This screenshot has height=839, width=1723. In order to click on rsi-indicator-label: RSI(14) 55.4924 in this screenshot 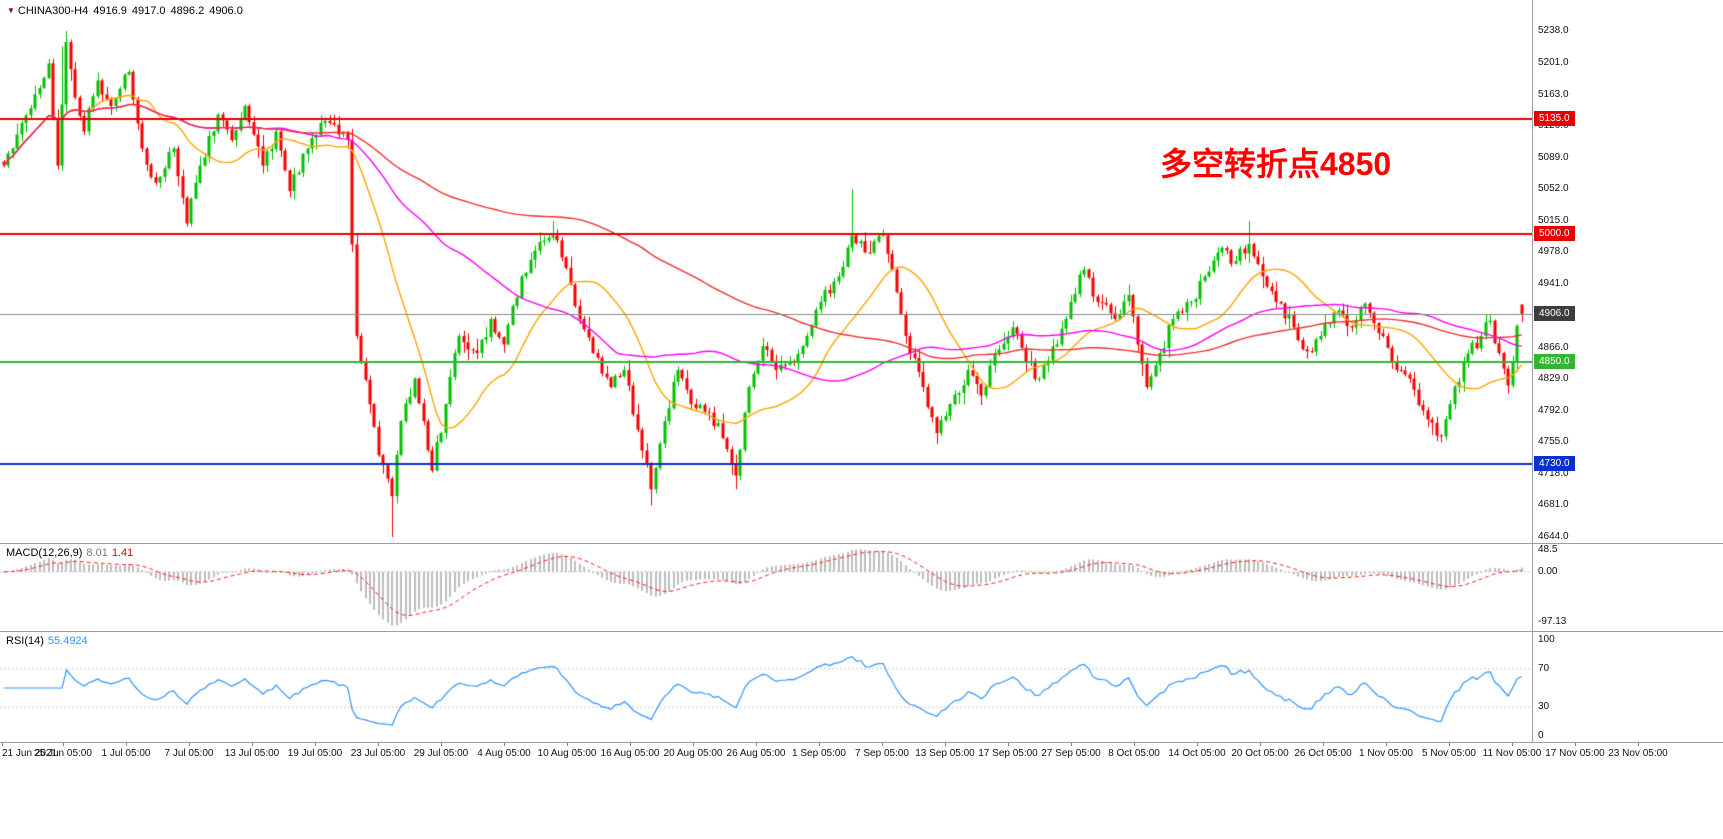, I will do `click(49, 641)`.